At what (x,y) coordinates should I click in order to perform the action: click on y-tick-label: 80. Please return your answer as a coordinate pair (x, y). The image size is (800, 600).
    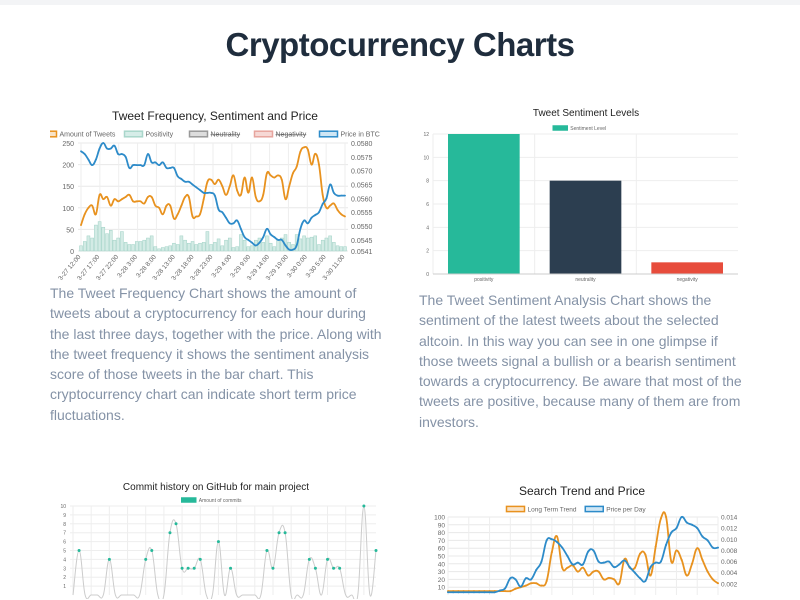
    Looking at the image, I should click on (442, 533).